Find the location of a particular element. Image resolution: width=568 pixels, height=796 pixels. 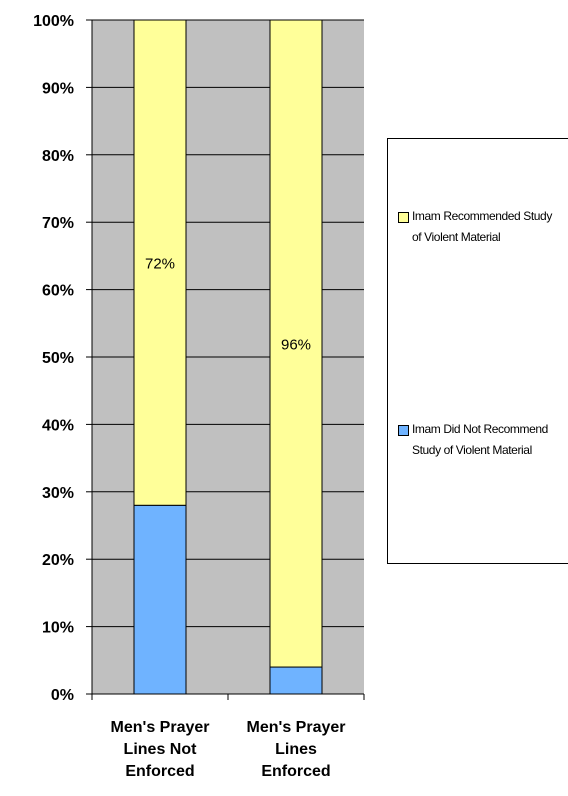

category-label: Men's Prayer Lines Not Enforced is located at coordinates (160, 749).